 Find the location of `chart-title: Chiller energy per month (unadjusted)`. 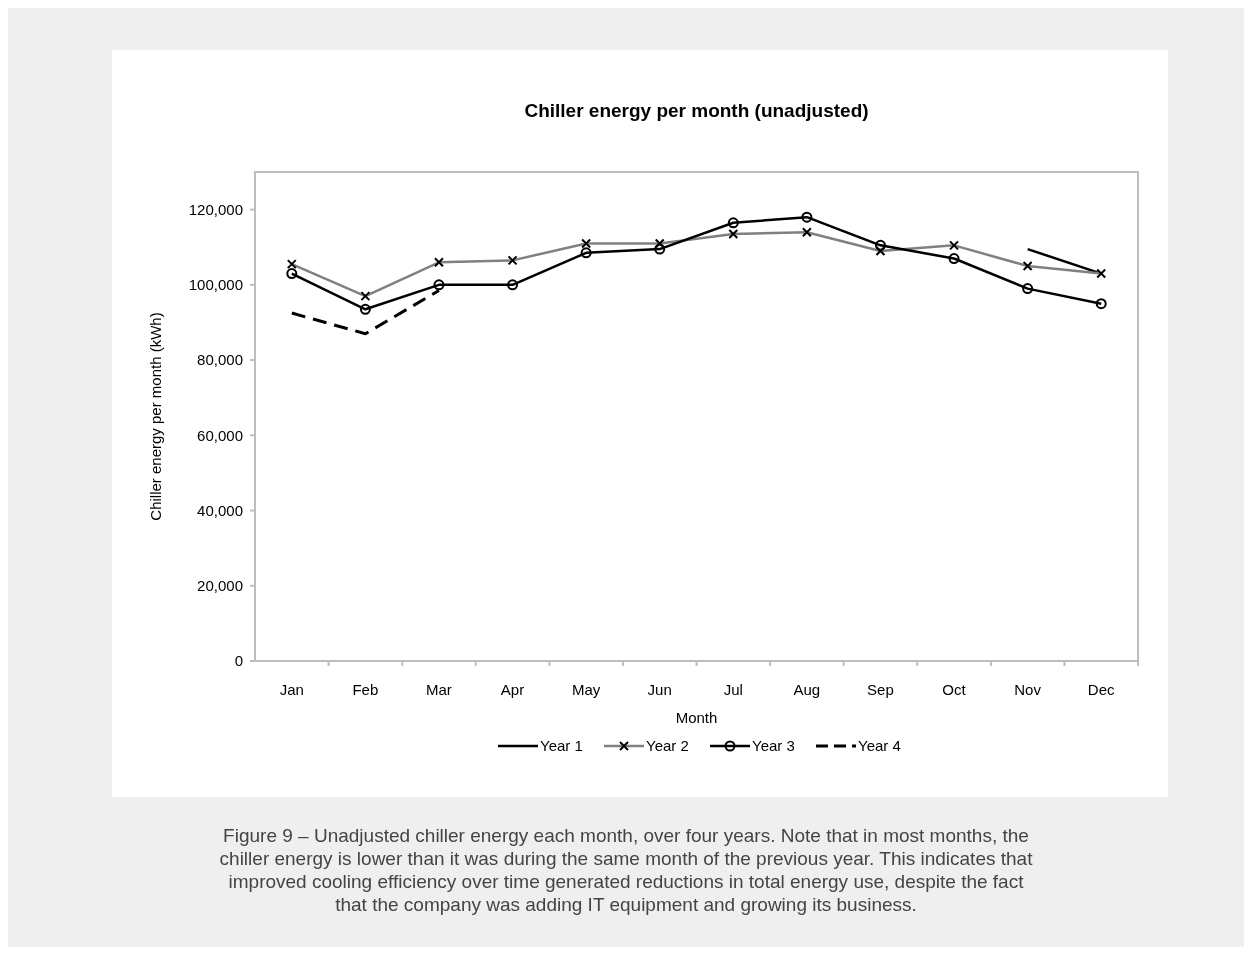

chart-title: Chiller energy per month (unadjusted) is located at coordinates (696, 110).